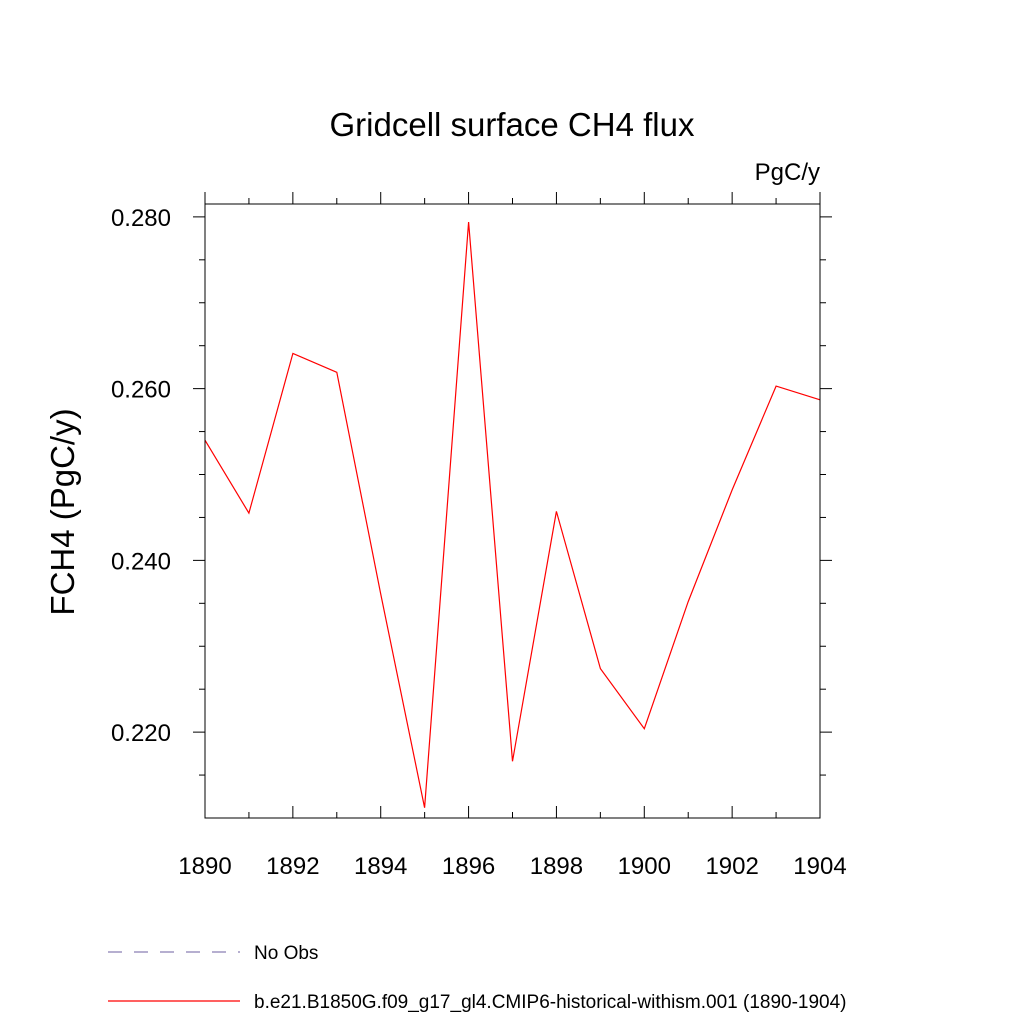  Describe the element at coordinates (141, 218) in the screenshot. I see `y-tick-label: 0.280` at that location.